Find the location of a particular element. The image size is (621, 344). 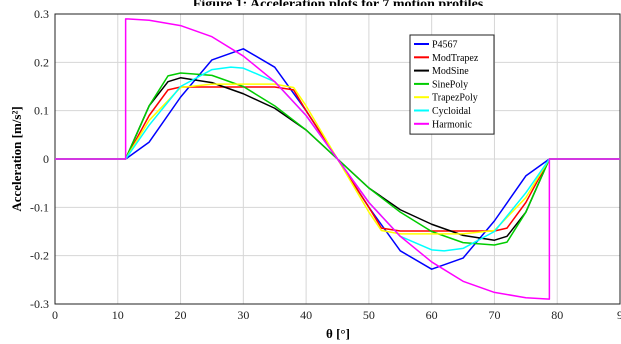

x-tick-label: 40 is located at coordinates (306, 315).